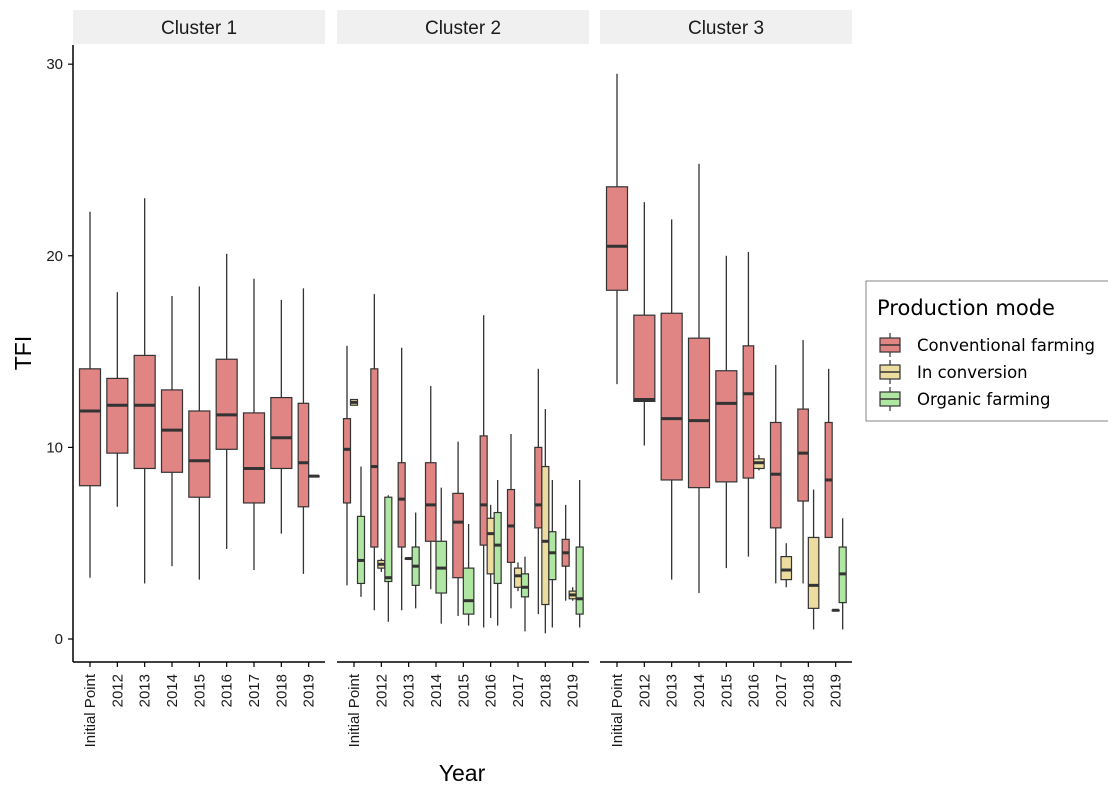 This screenshot has width=1108, height=787. I want to click on box-2016-organic-farming, so click(497, 552).